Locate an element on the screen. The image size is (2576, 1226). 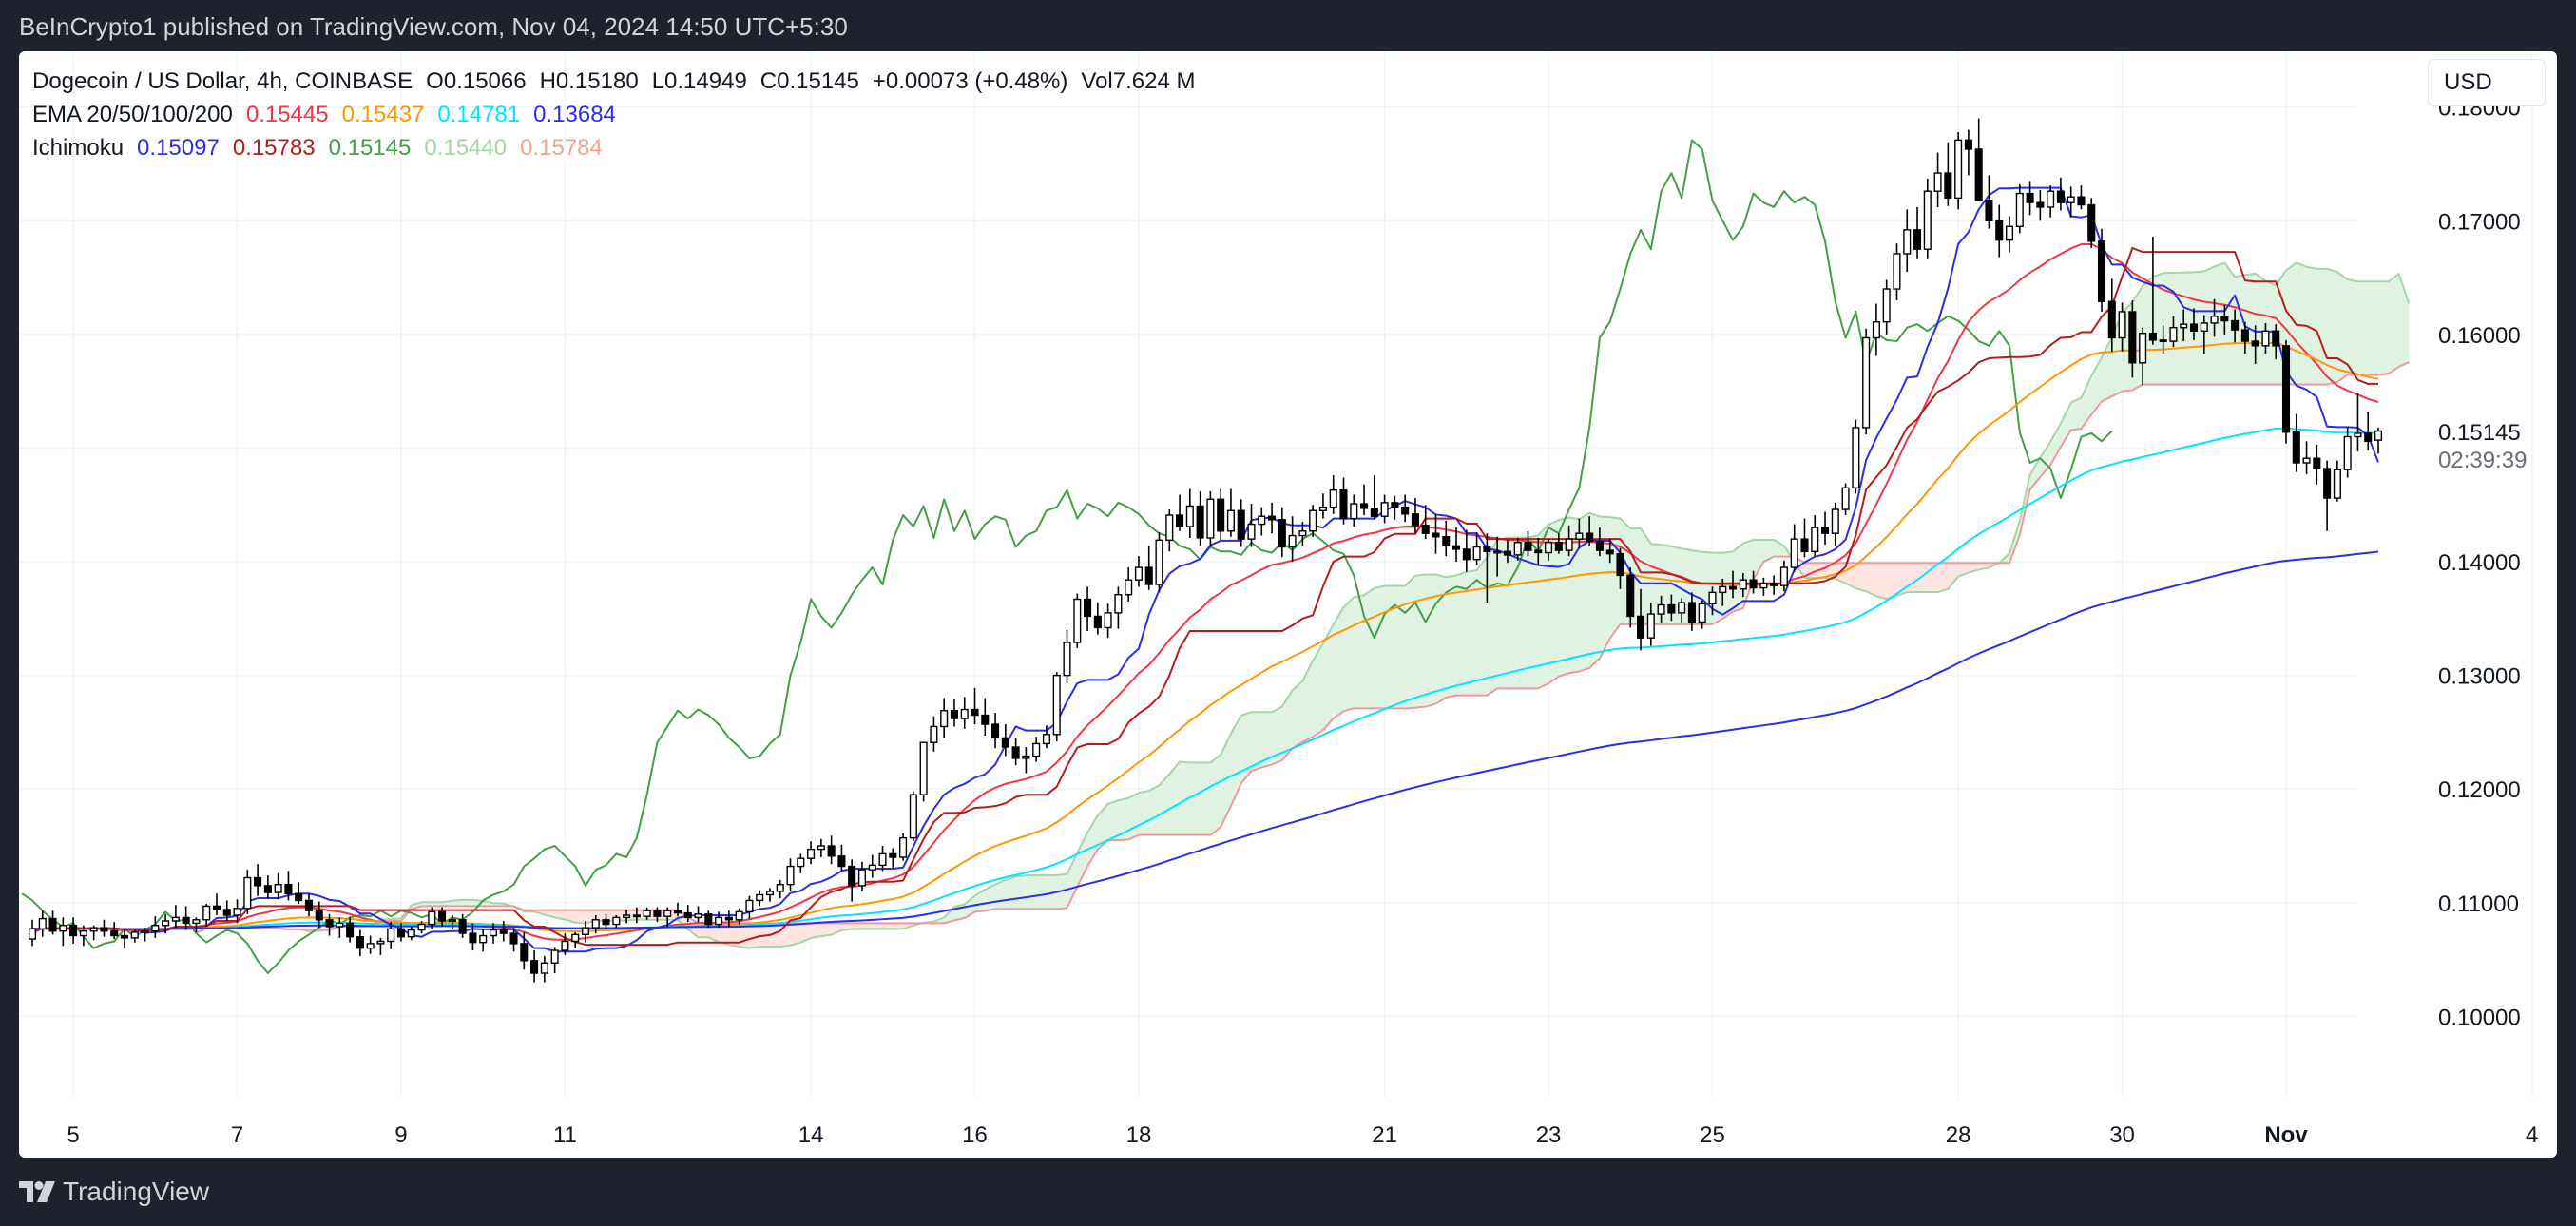
time-tick-label: 30 is located at coordinates (2122, 1135).